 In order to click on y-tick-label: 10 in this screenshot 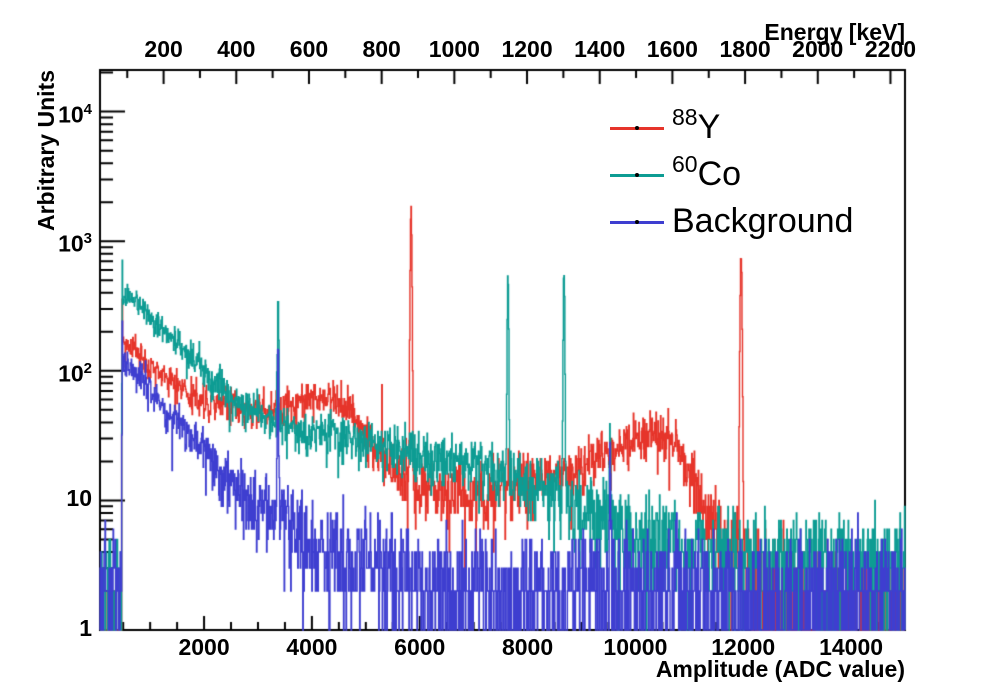, I will do `click(79, 498)`.